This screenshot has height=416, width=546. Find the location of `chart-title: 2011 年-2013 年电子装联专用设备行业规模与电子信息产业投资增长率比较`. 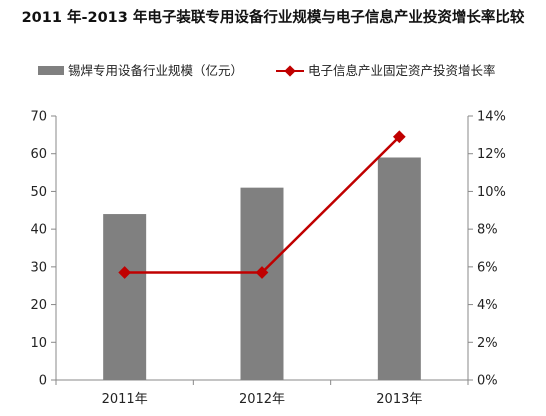

chart-title: 2011 年-2013 年电子装联专用设备行业规模与电子信息产业投资增长率比较 is located at coordinates (273, 18).